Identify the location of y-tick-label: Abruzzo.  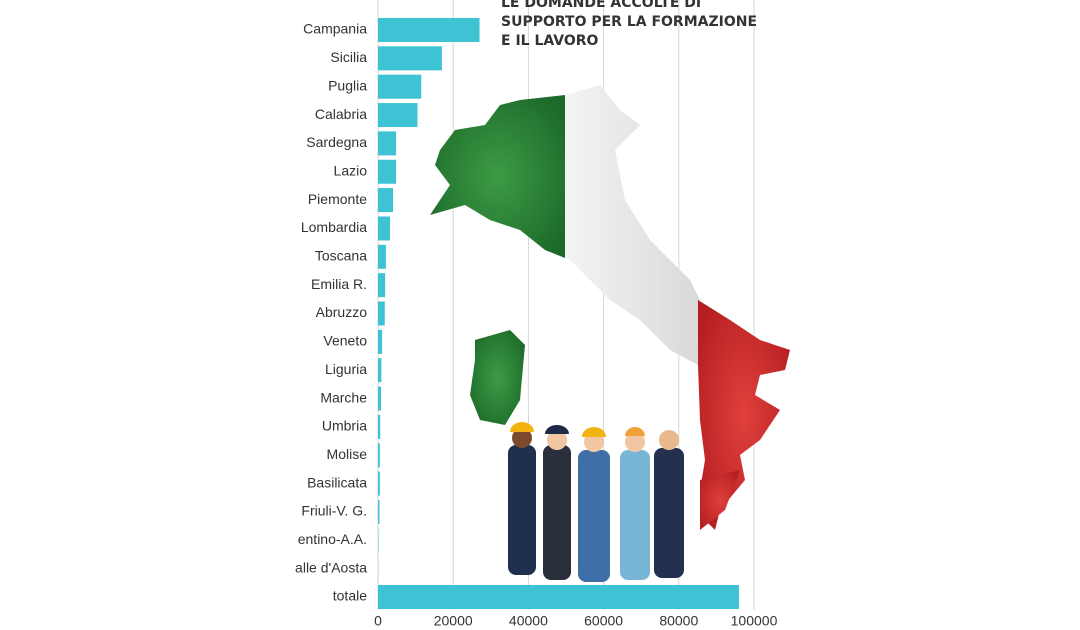
(342, 312).